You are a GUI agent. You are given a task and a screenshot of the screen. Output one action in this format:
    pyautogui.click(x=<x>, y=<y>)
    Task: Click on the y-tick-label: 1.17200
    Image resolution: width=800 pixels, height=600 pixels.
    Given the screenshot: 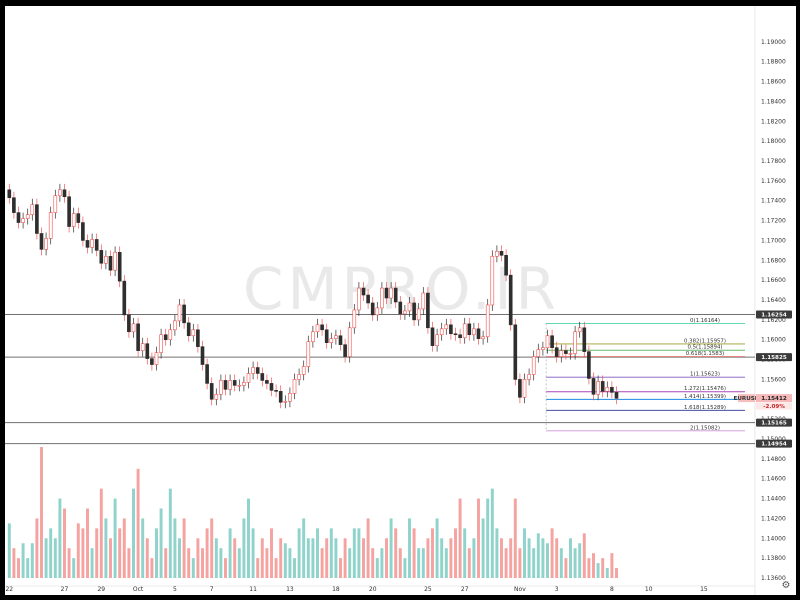 What is the action you would take?
    pyautogui.click(x=773, y=221)
    